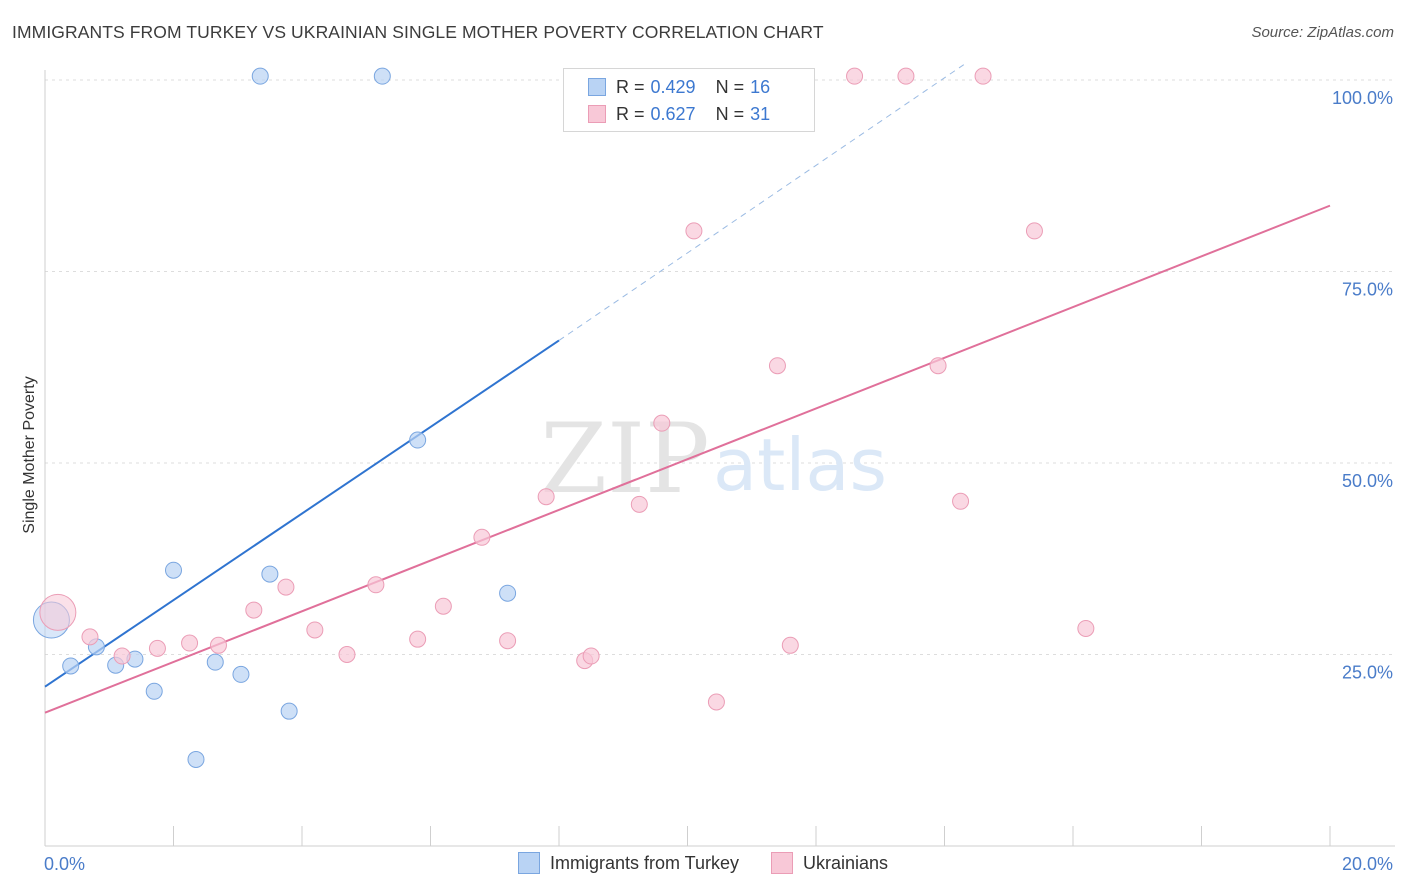  Describe the element at coordinates (1322, 32) in the screenshot. I see `source-credit: Source: ZipAtlas.com` at that location.